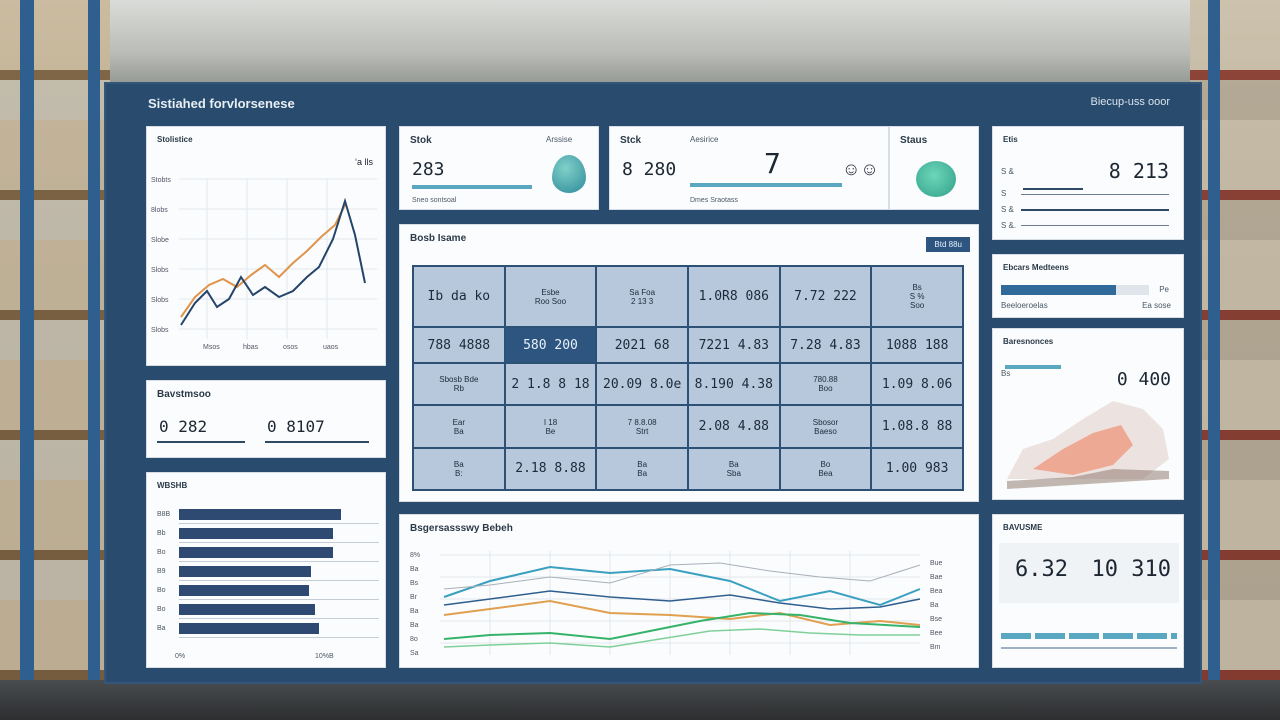  Describe the element at coordinates (825, 384) in the screenshot. I see `table-cell: 780.88 Boo` at that location.